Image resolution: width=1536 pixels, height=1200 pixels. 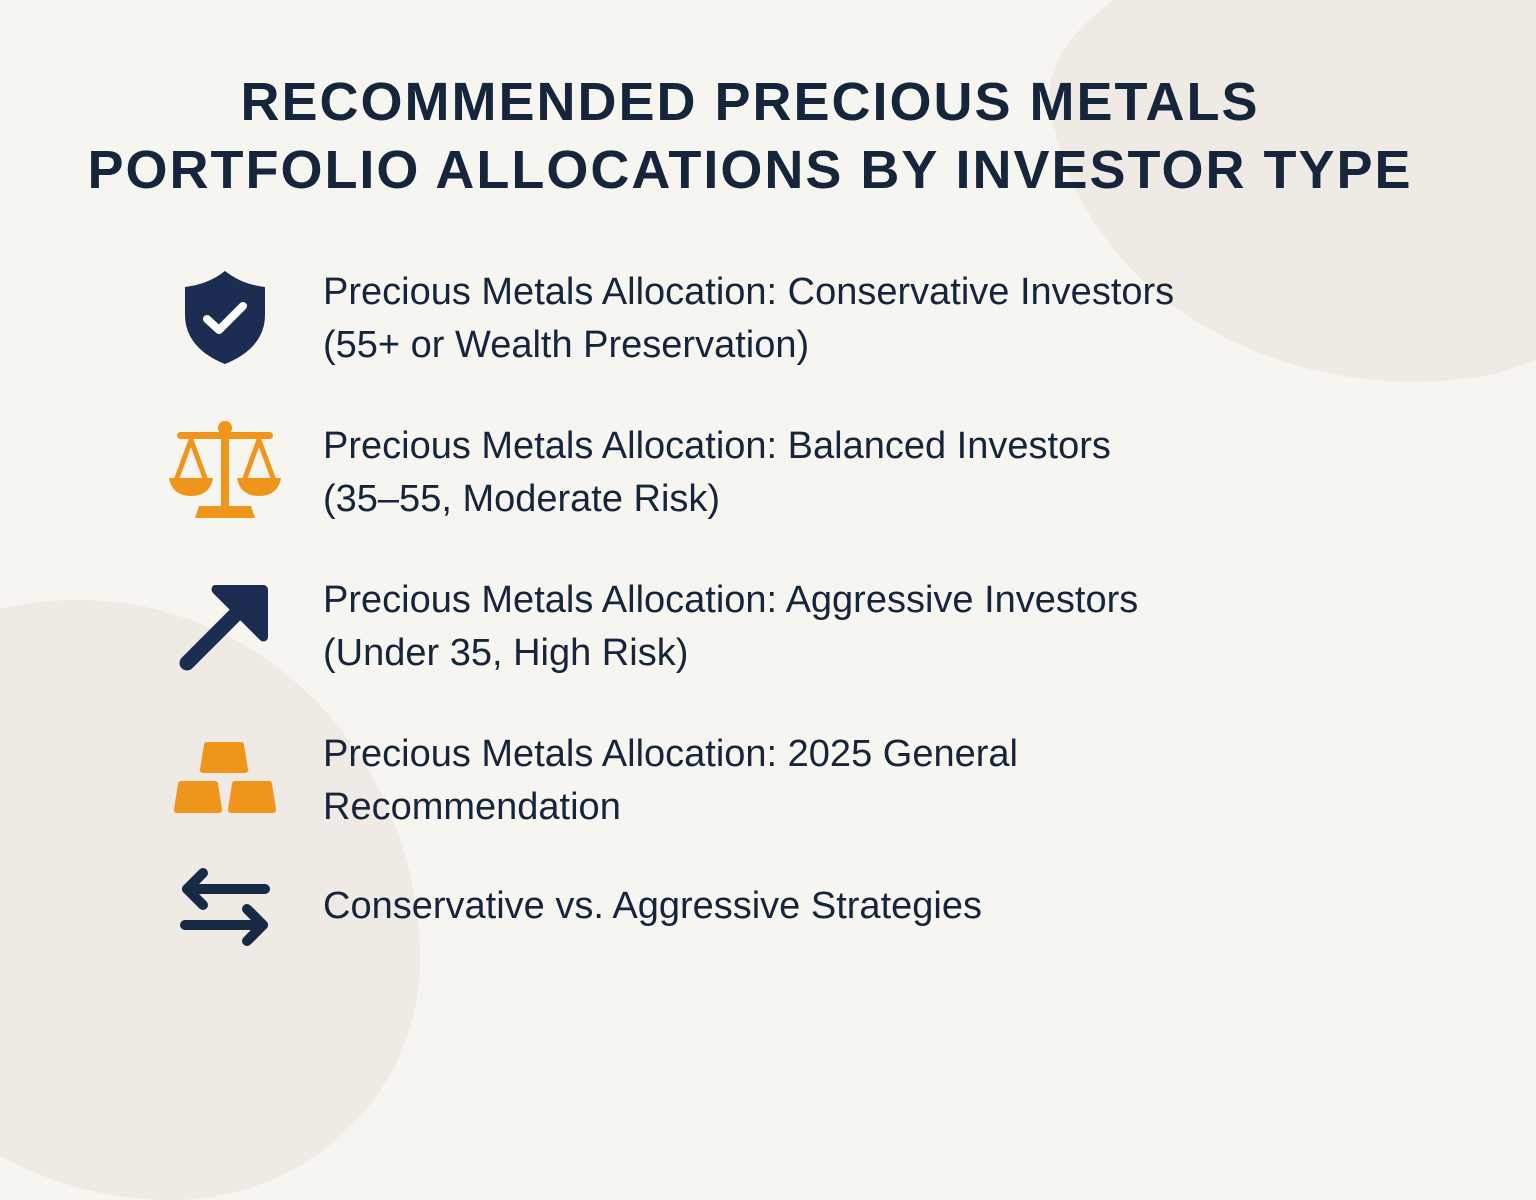 What do you see at coordinates (225, 625) in the screenshot?
I see `arrow-up-right-icon` at bounding box center [225, 625].